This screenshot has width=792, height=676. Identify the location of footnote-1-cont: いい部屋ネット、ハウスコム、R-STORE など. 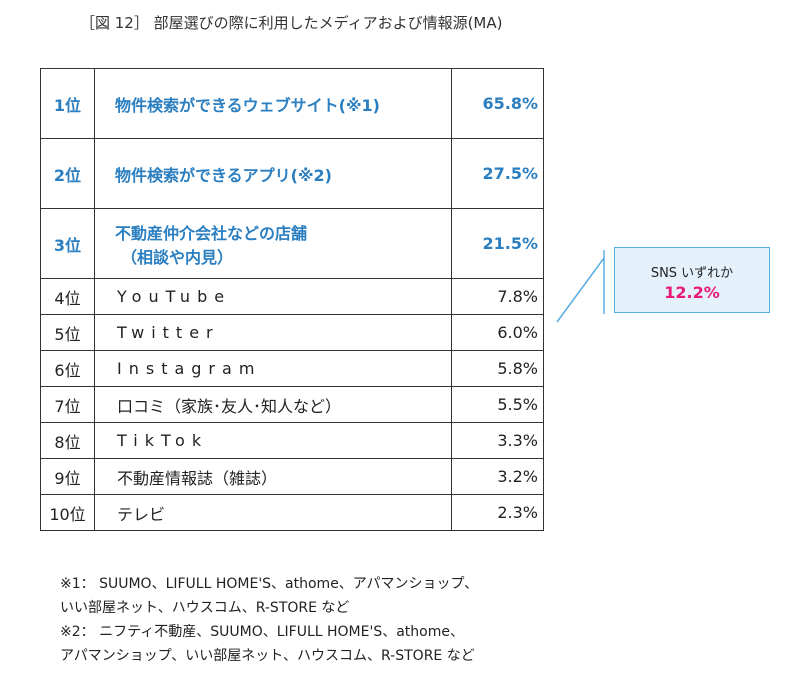
(205, 608).